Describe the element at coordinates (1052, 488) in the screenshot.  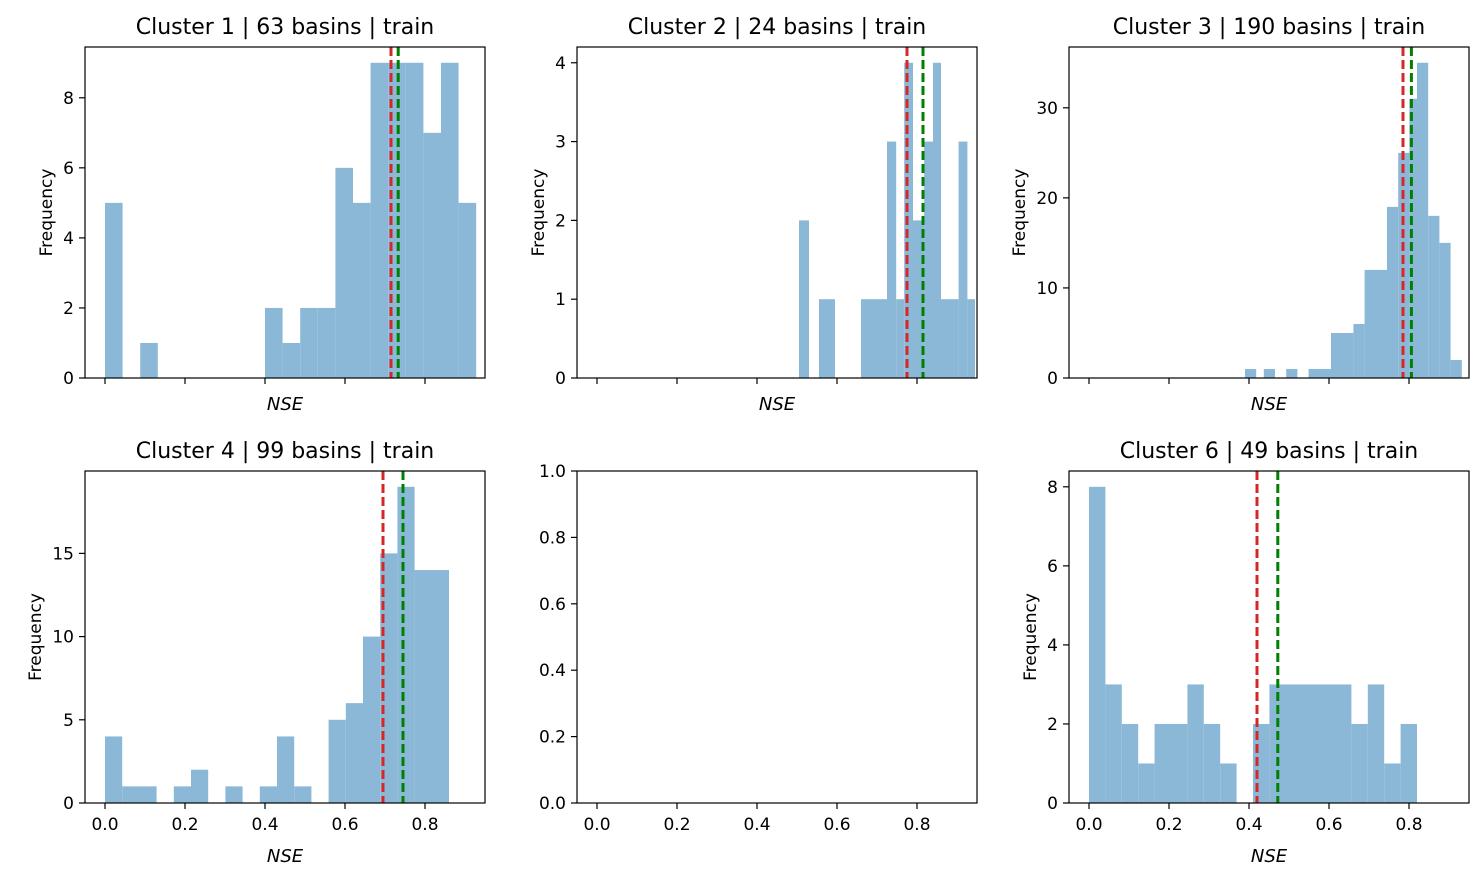
I see `y-tick-label: 8` at that location.